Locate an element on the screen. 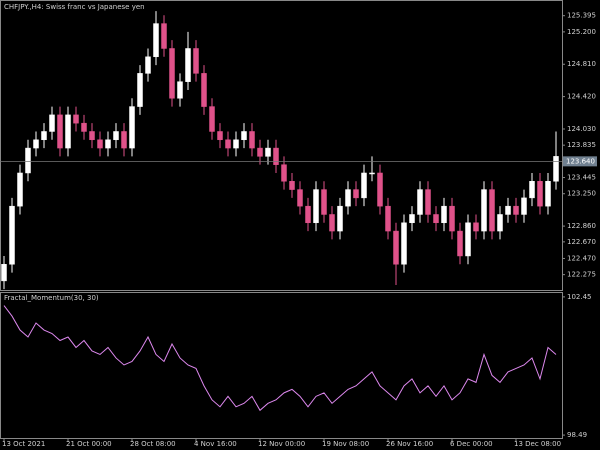  y-tick-label: 124.030 is located at coordinates (581, 129).